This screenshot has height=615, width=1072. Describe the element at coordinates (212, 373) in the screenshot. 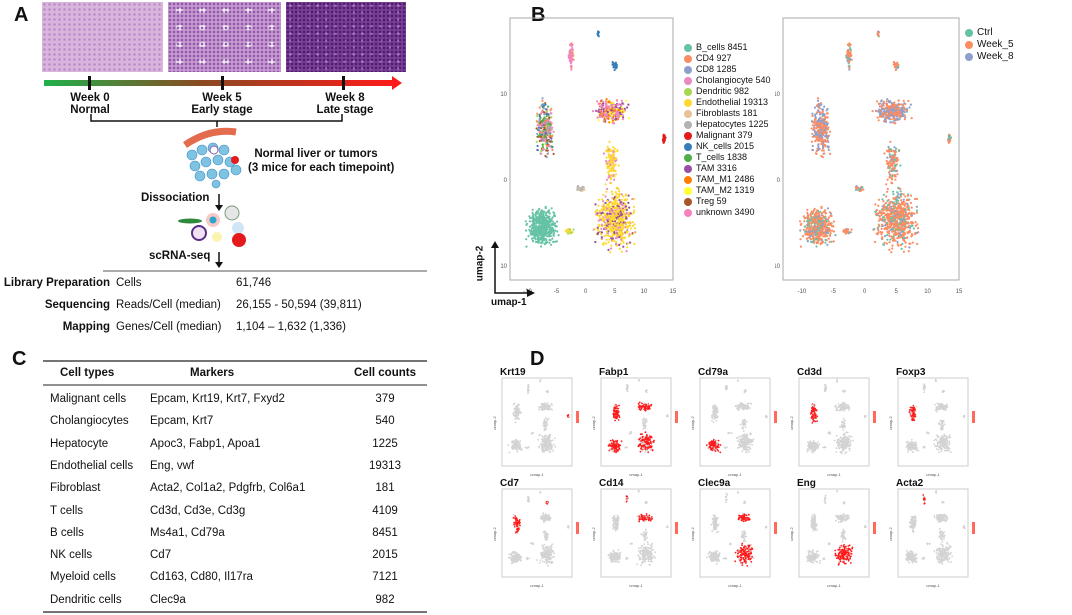

I see `table-header: Markers` at that location.